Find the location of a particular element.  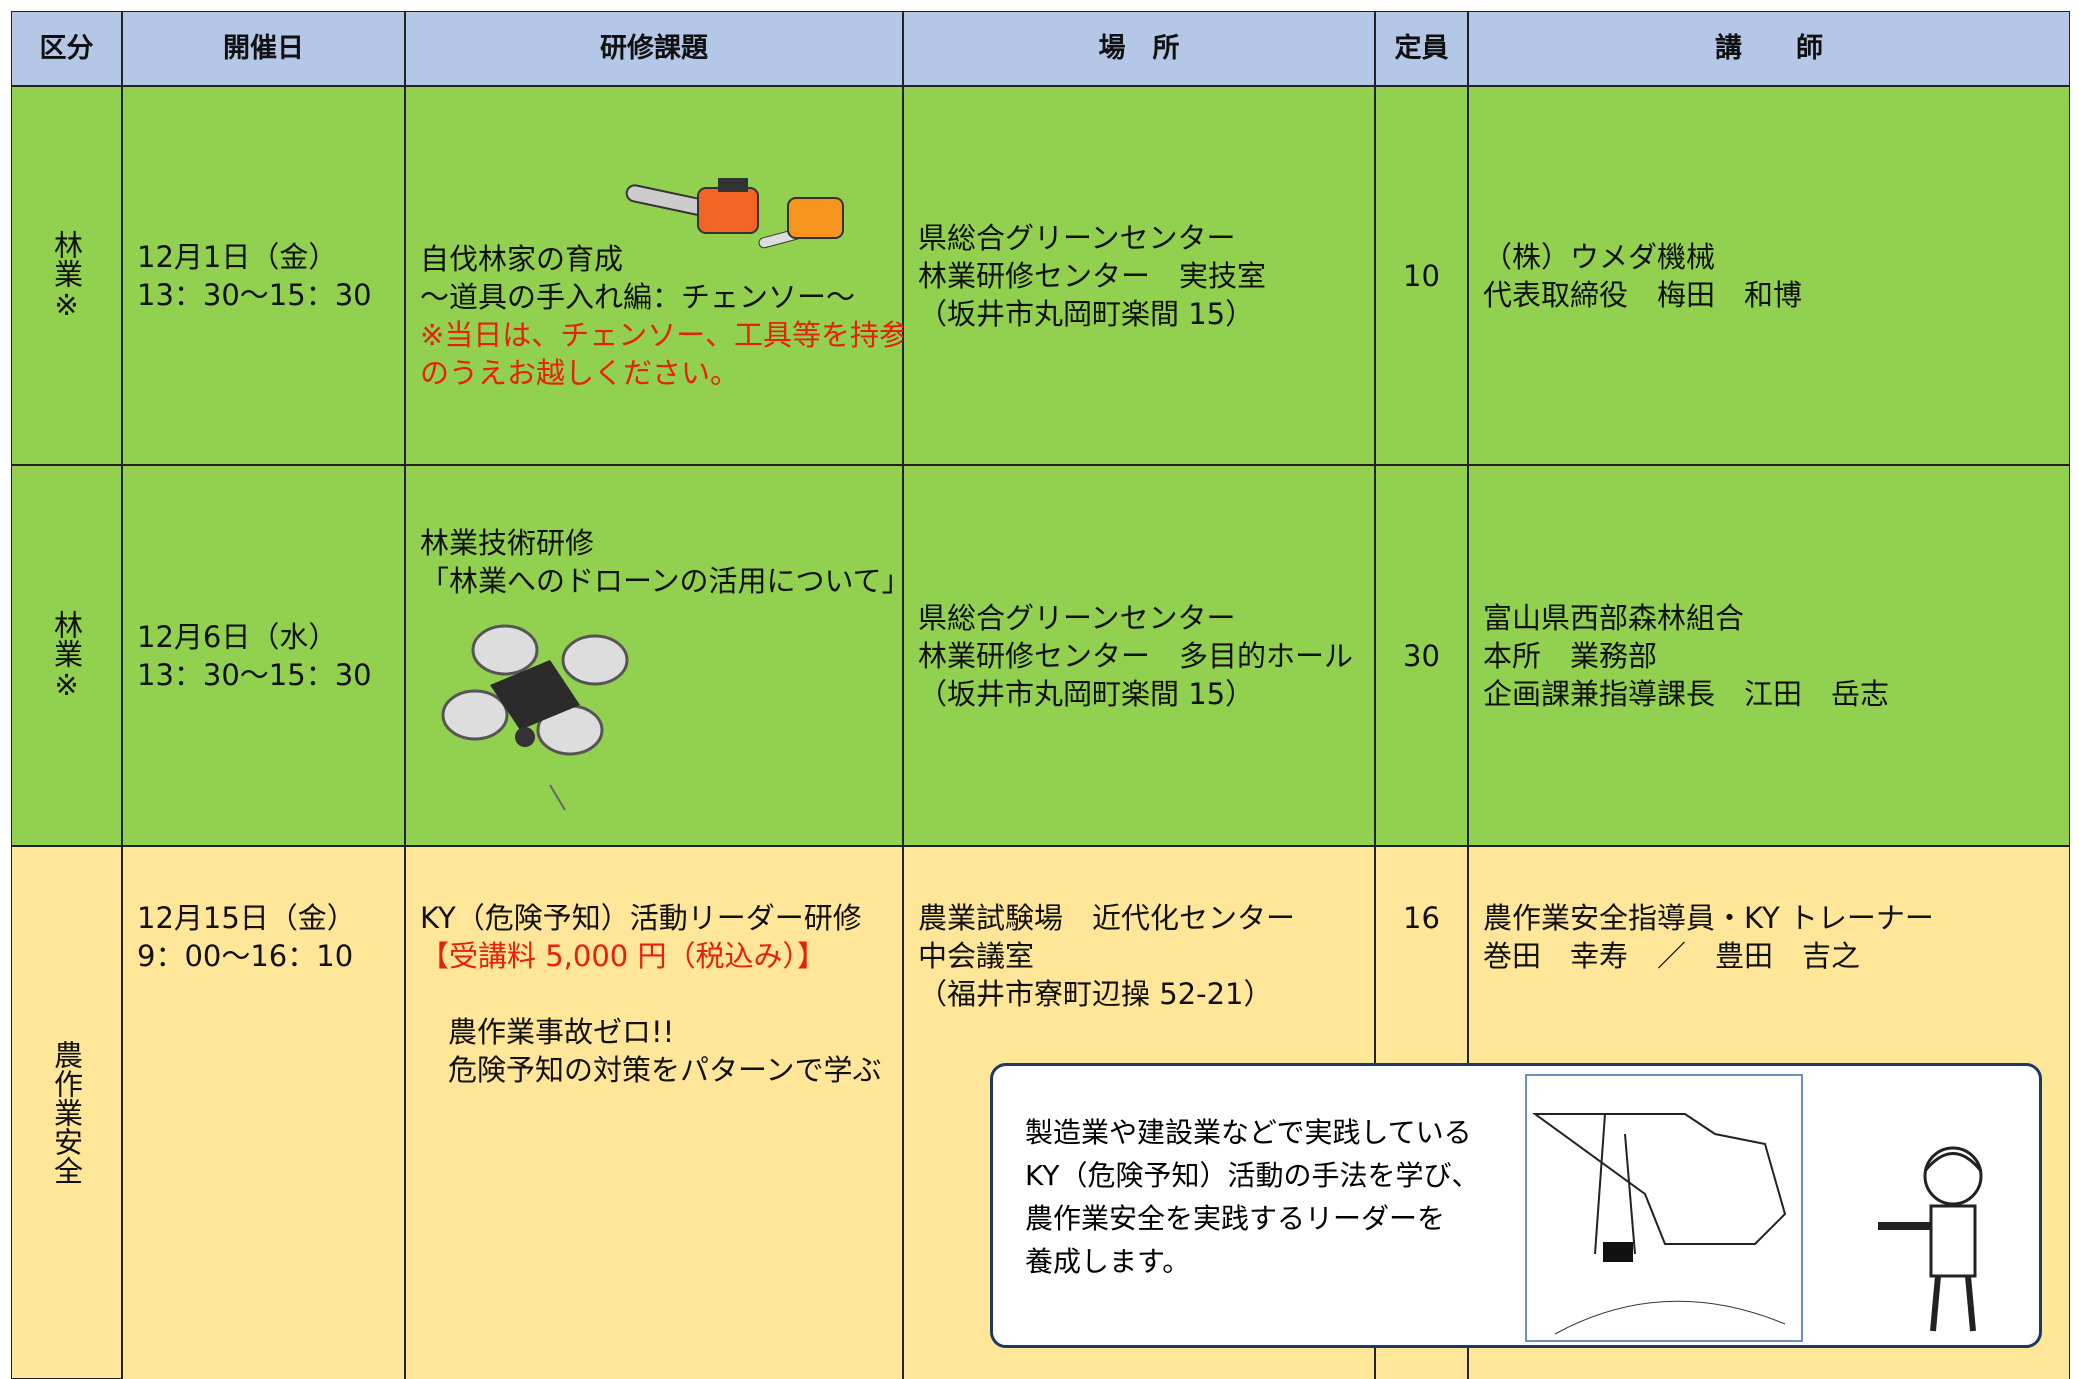

header-text: 講 師 is located at coordinates (1769, 48).